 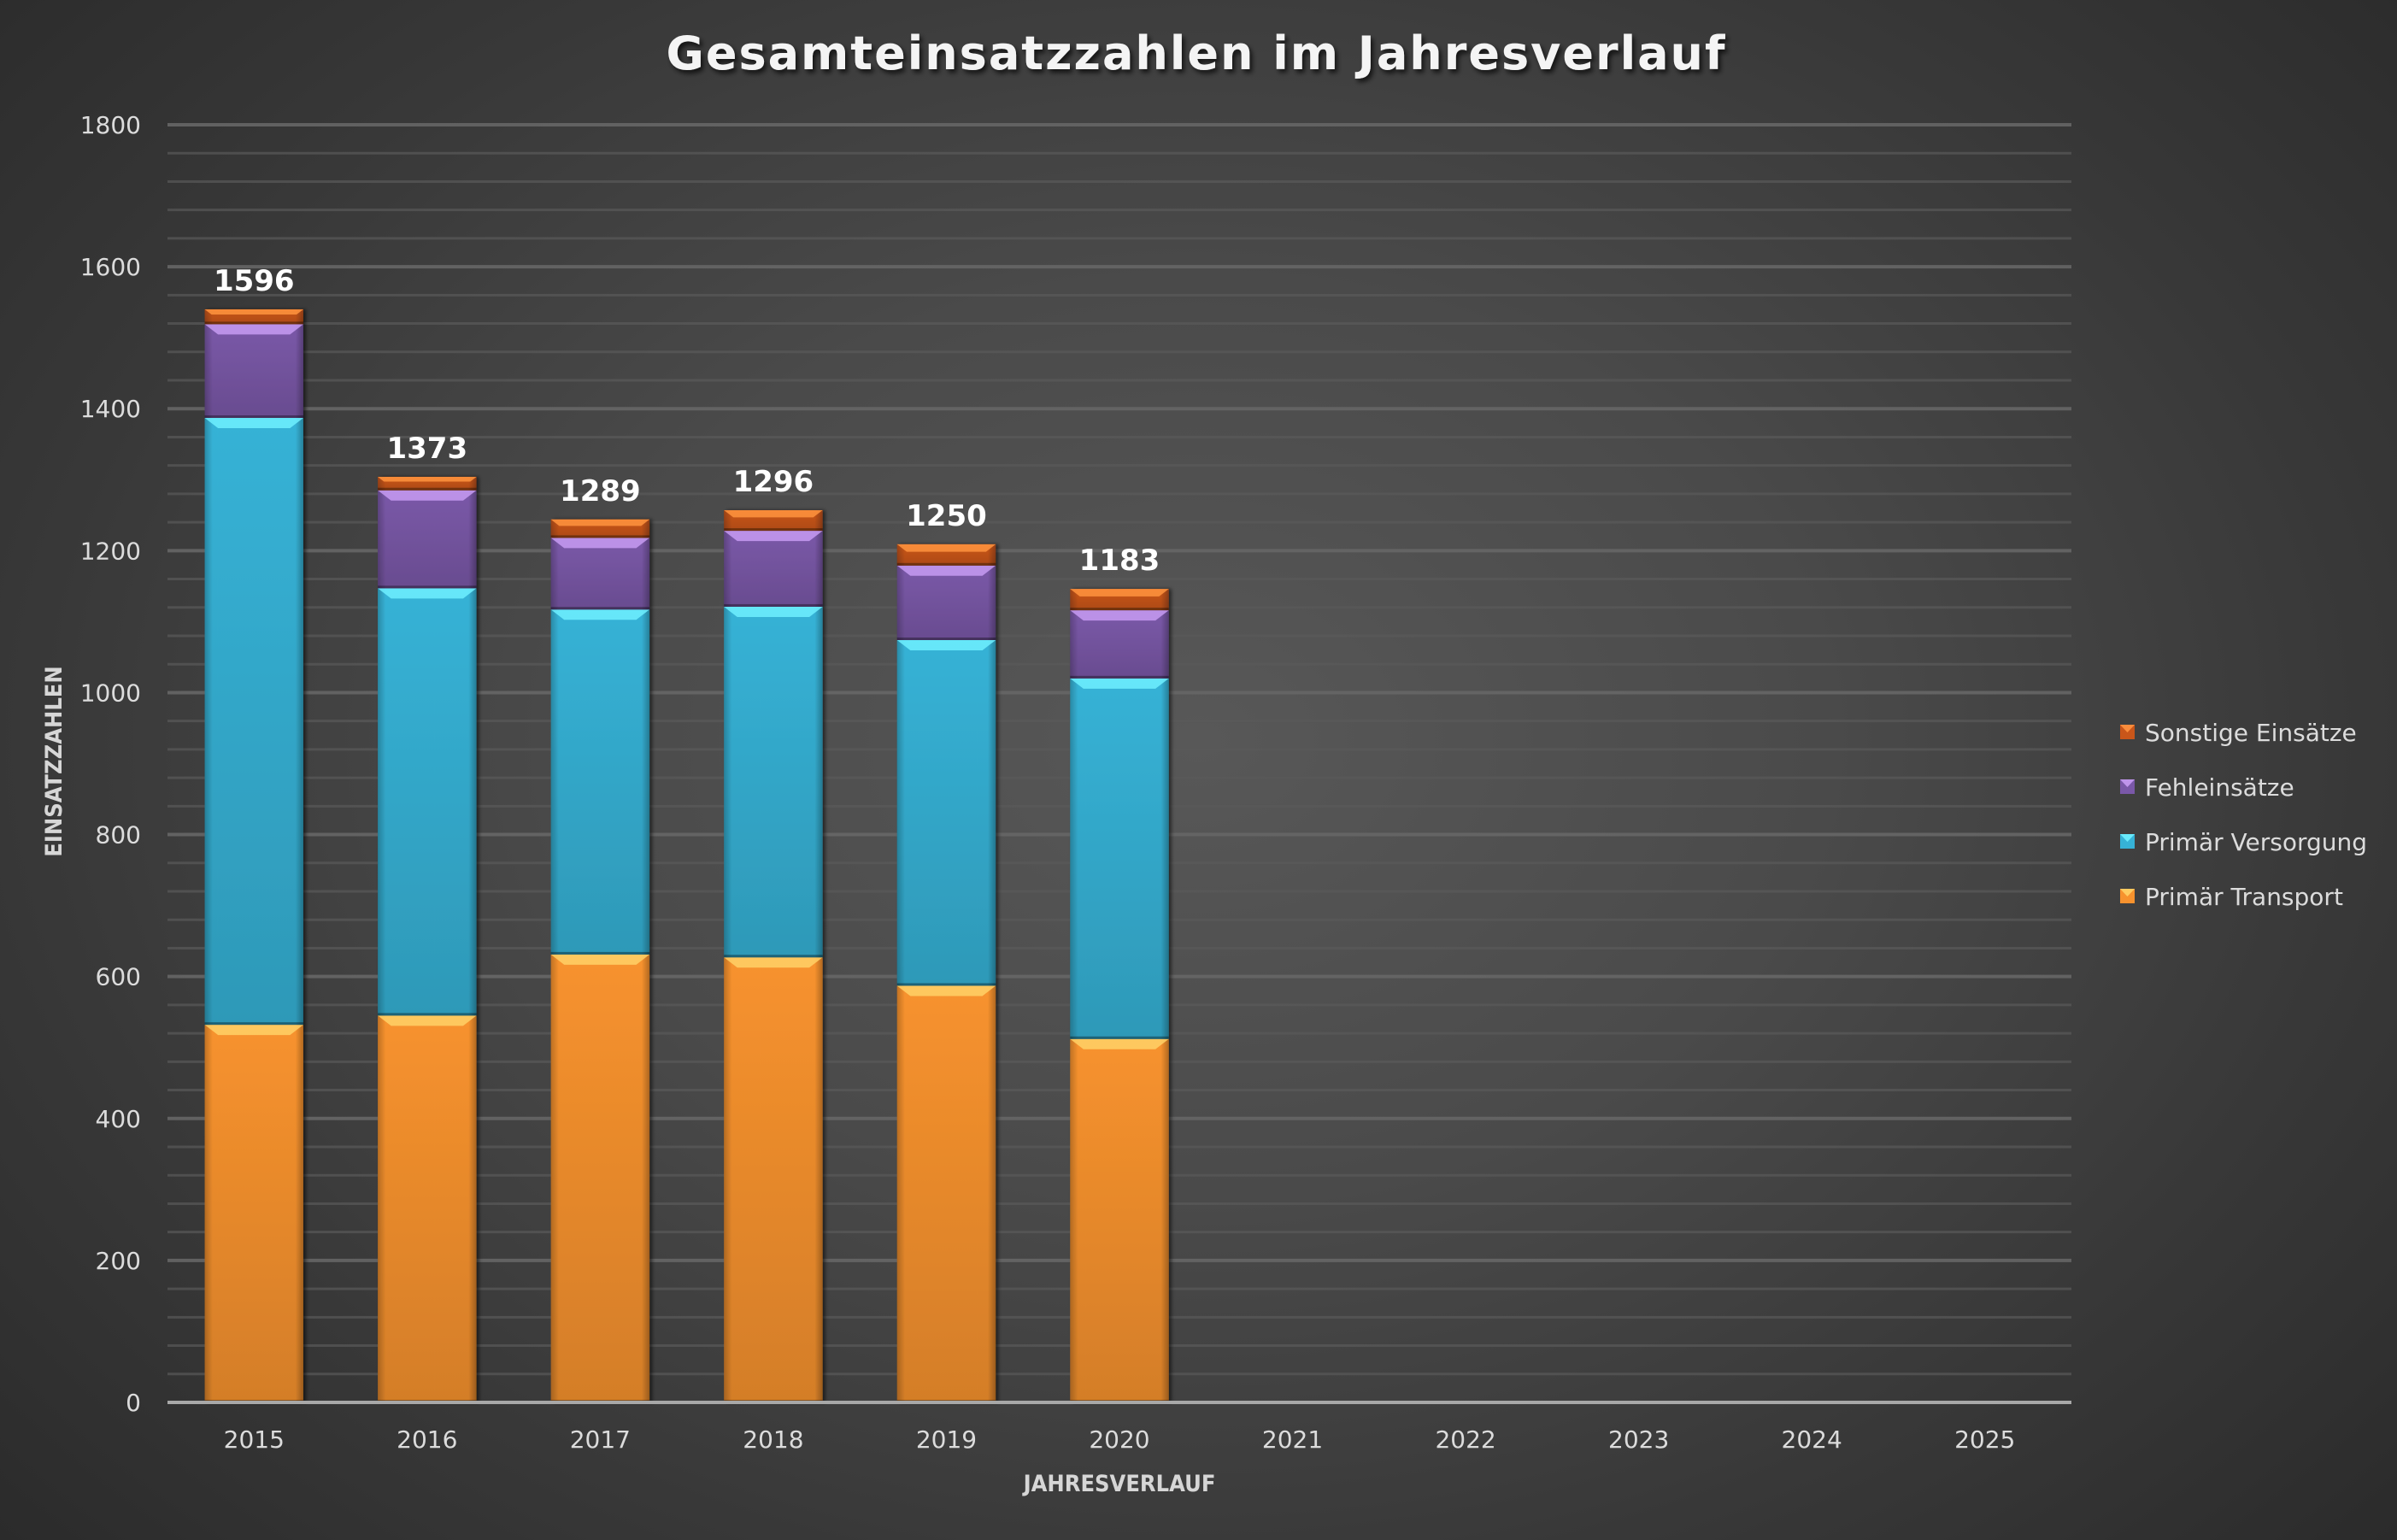 I want to click on legend-item: Primär Transport, so click(x=2231, y=897).